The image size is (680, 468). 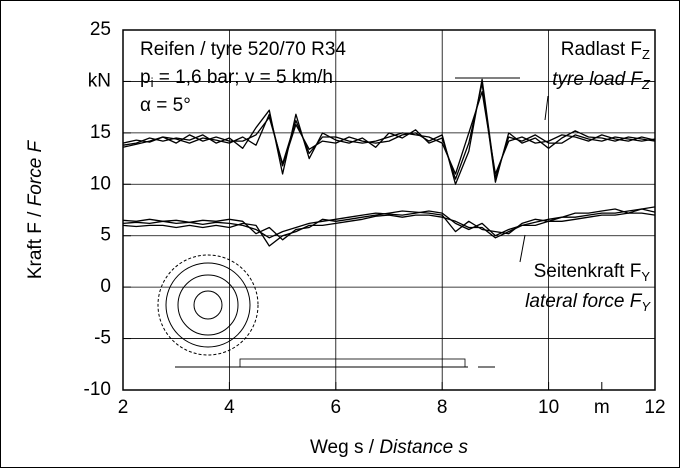 What do you see at coordinates (601, 49) in the screenshot?
I see `annotation-text: Radlast F` at bounding box center [601, 49].